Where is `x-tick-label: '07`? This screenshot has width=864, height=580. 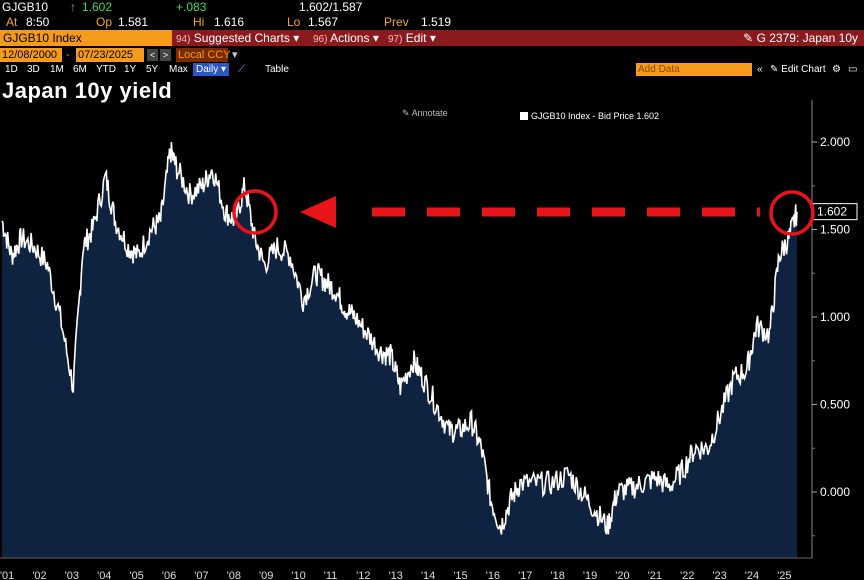
x-tick-label: '07 is located at coordinates (201, 575).